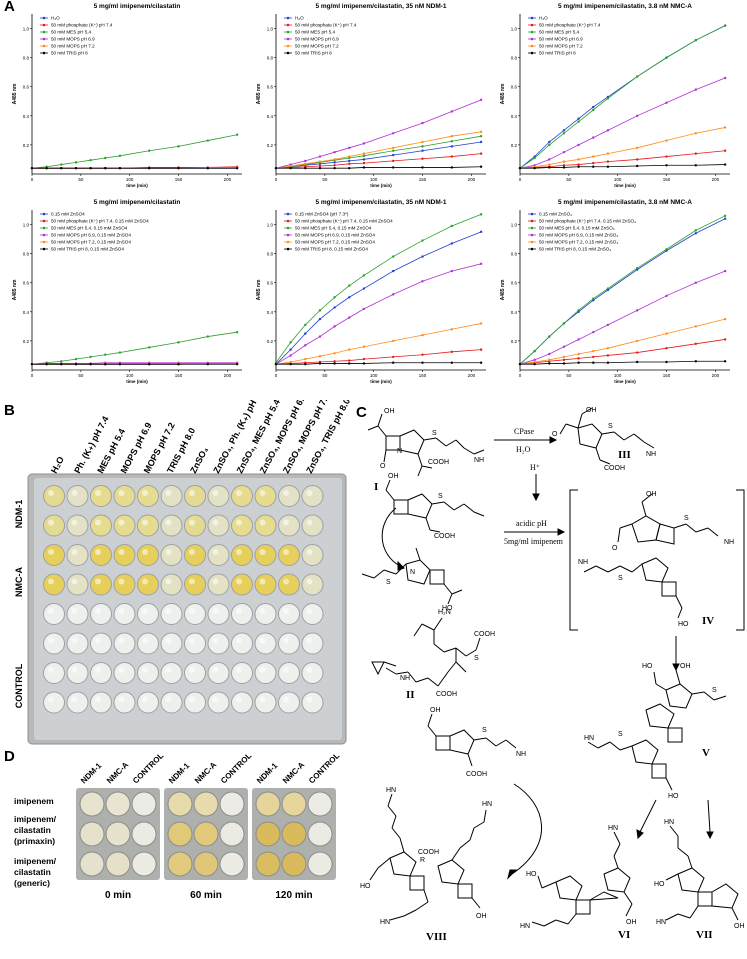 The image size is (747, 959). Describe the element at coordinates (620, 734) in the screenshot. I see `atom-s-5b: S` at that location.